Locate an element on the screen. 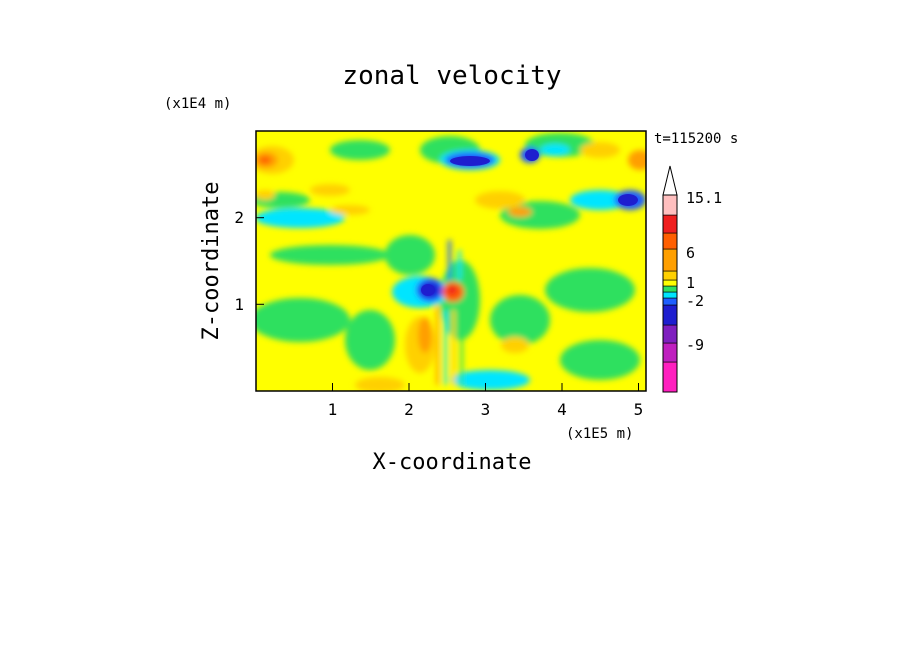  x-axis-label: X-coordinate is located at coordinates (452, 462).